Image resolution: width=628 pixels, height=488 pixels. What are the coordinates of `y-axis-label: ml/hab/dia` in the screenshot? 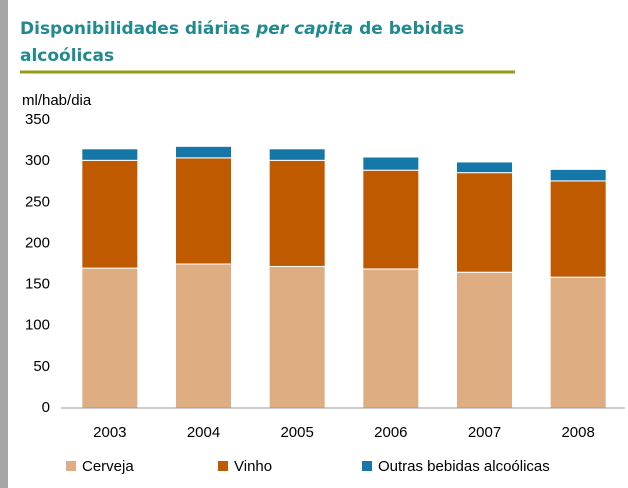 It's located at (57, 100).